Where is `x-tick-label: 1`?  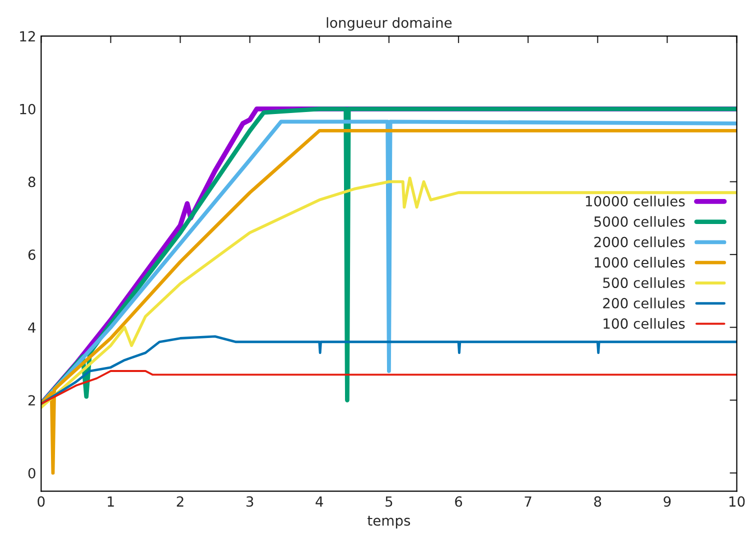 x-tick-label: 1 is located at coordinates (111, 501).